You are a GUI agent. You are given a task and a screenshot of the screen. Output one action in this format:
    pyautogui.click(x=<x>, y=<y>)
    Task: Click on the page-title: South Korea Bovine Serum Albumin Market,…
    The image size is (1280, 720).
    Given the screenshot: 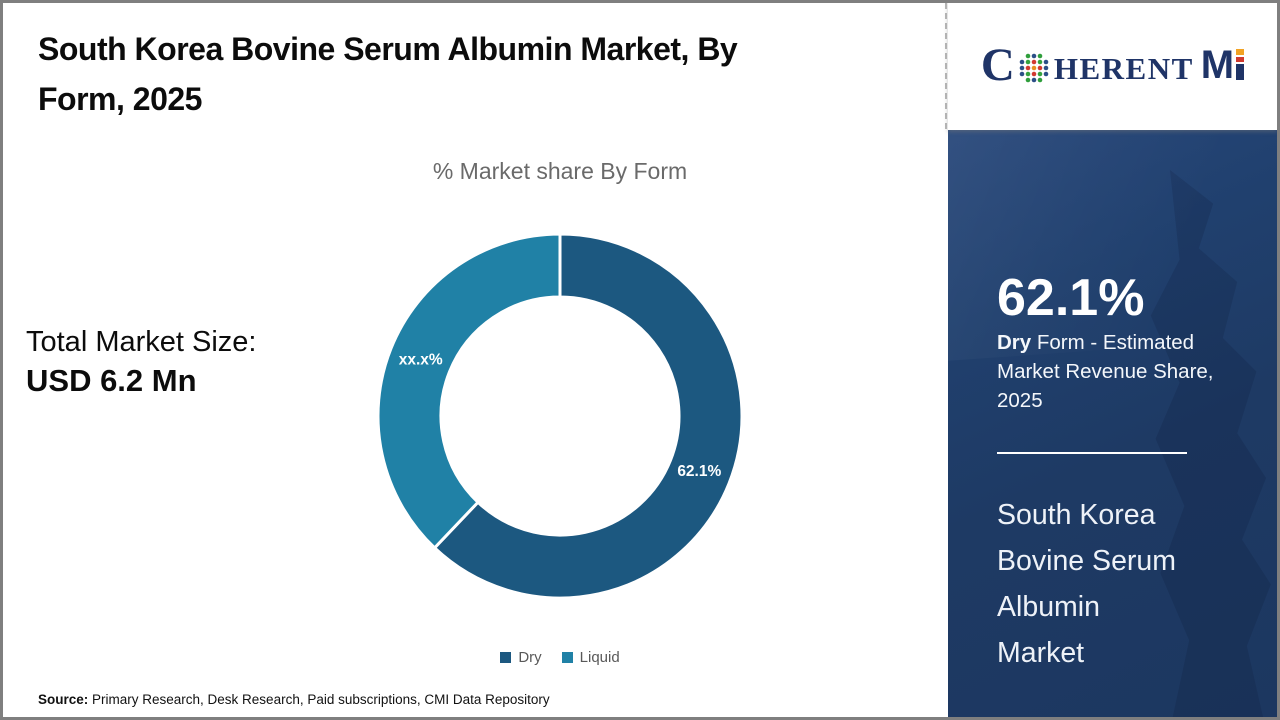 What is the action you would take?
    pyautogui.click(x=468, y=74)
    